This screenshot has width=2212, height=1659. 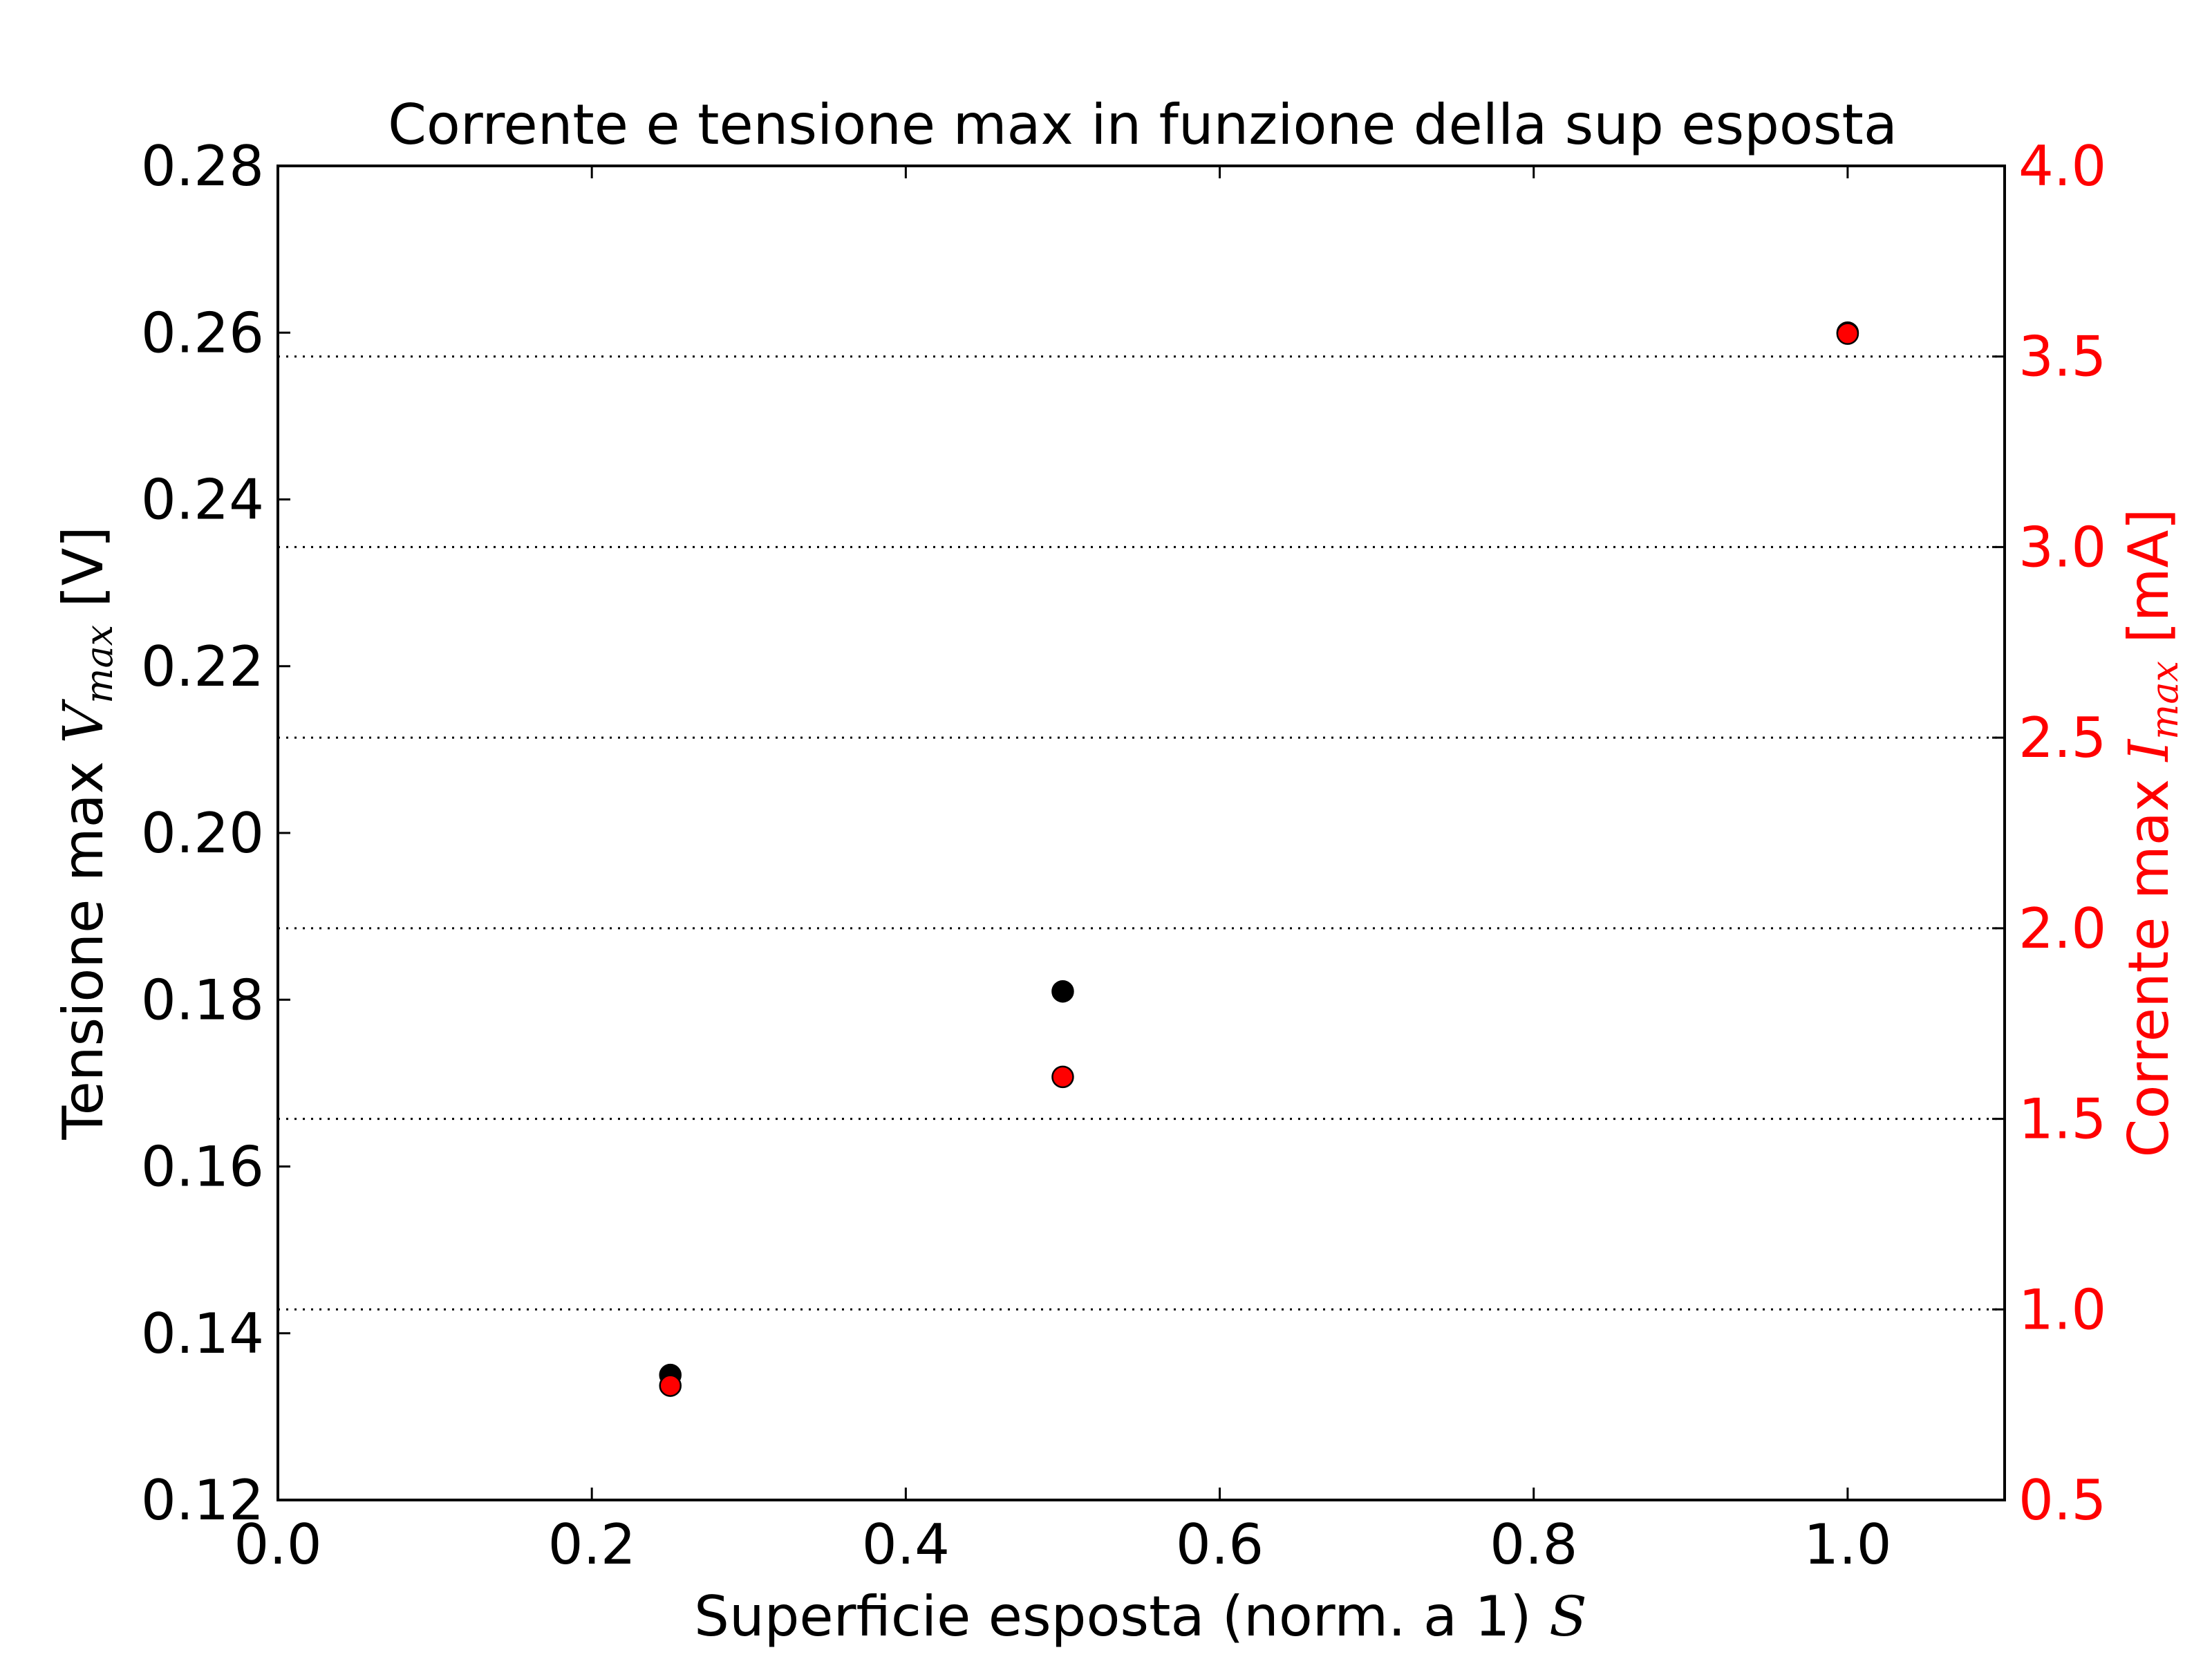 I want to click on y-right-tick-label-0: 0.5, so click(x=2062, y=1501).